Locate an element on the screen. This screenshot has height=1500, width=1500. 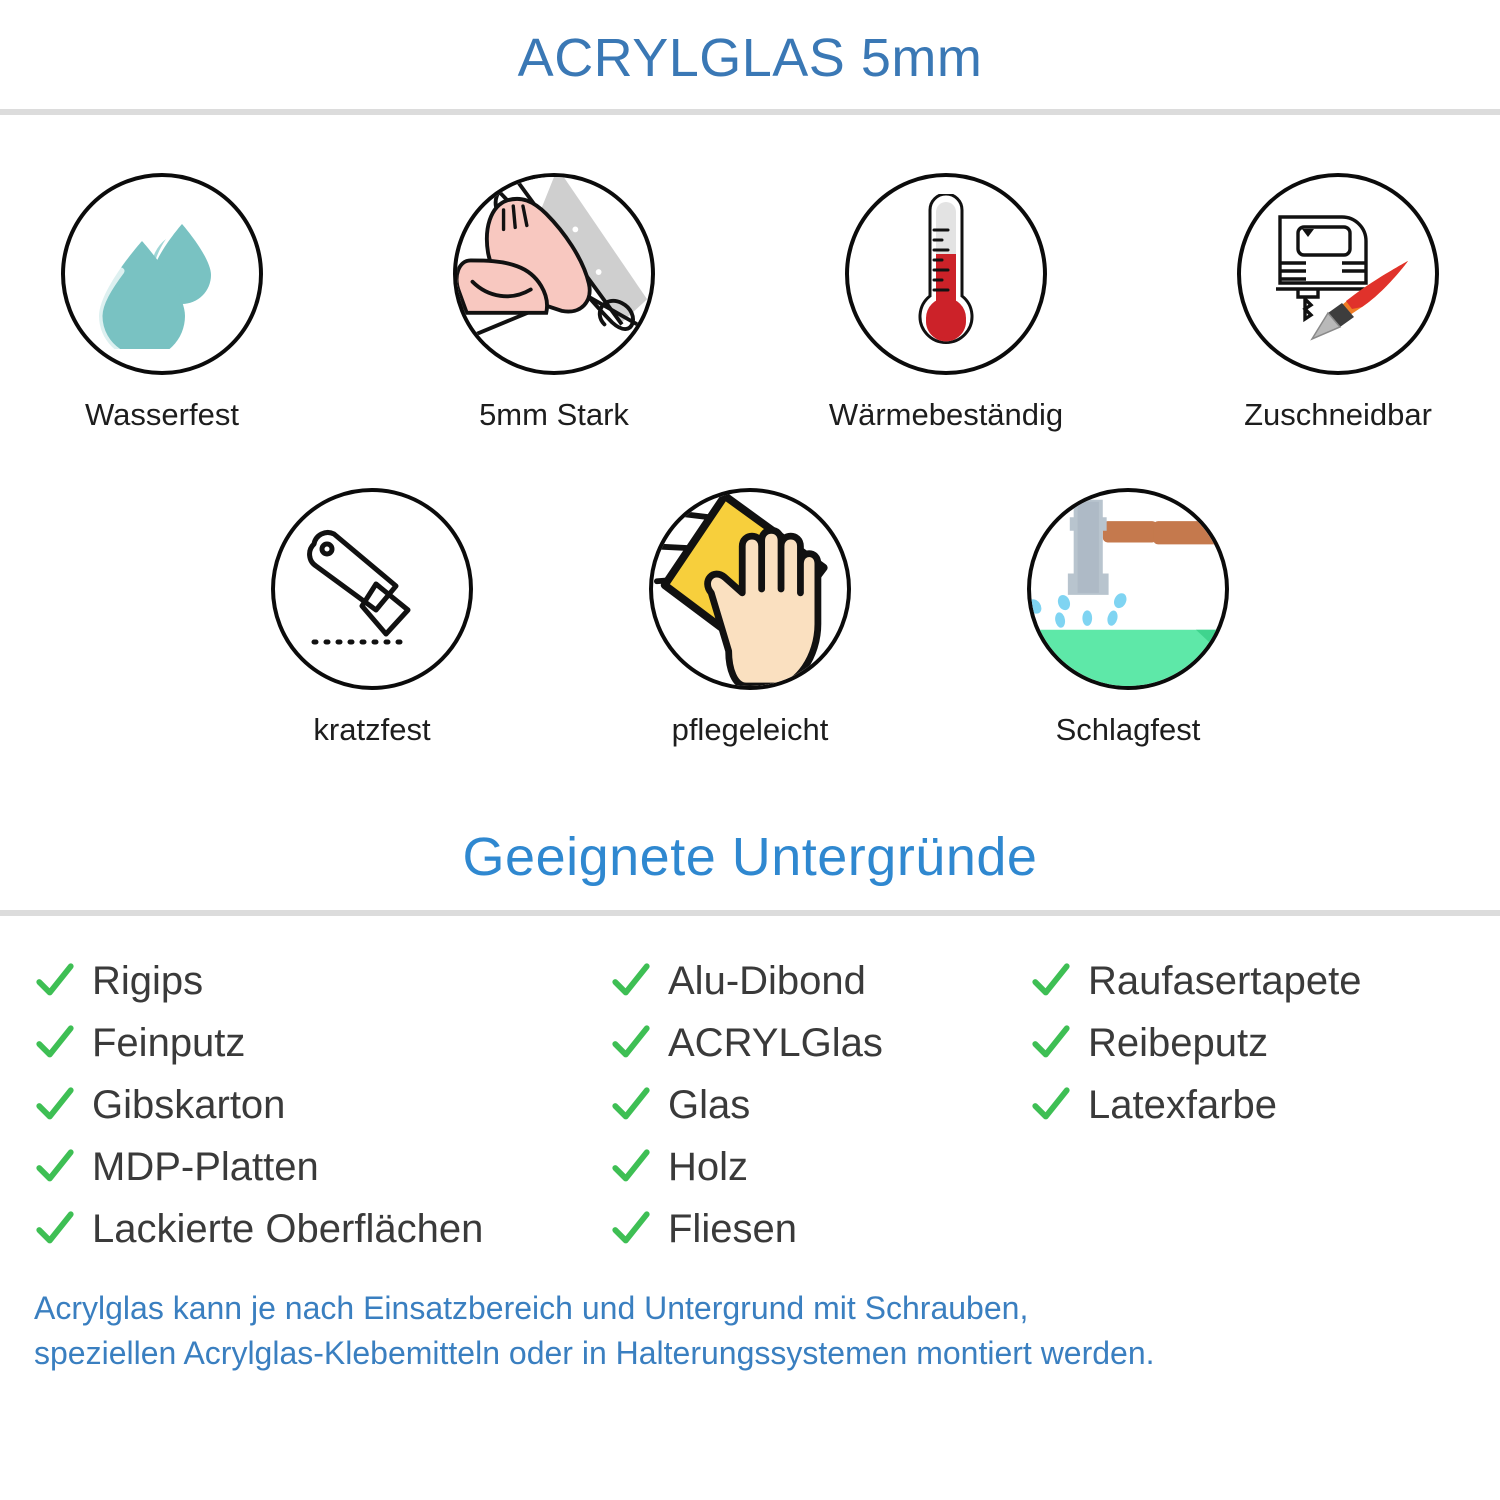
list-item-label: Feinputz is located at coordinates (169, 1042).